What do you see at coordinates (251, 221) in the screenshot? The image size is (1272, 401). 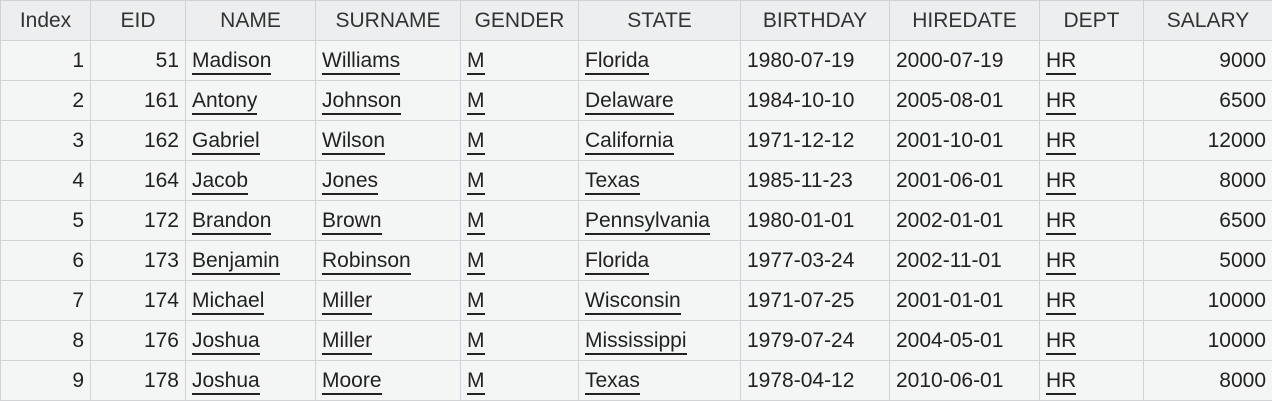 I see `cell-name: Brandon` at bounding box center [251, 221].